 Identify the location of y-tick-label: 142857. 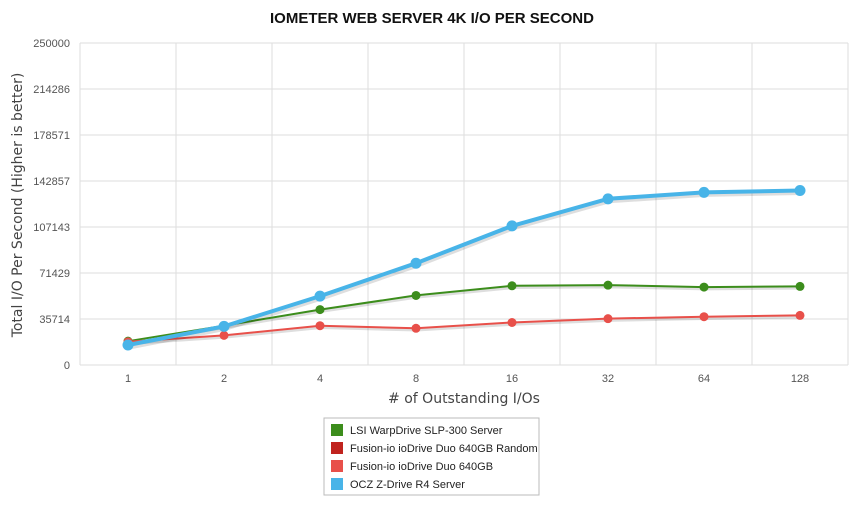
(51, 182).